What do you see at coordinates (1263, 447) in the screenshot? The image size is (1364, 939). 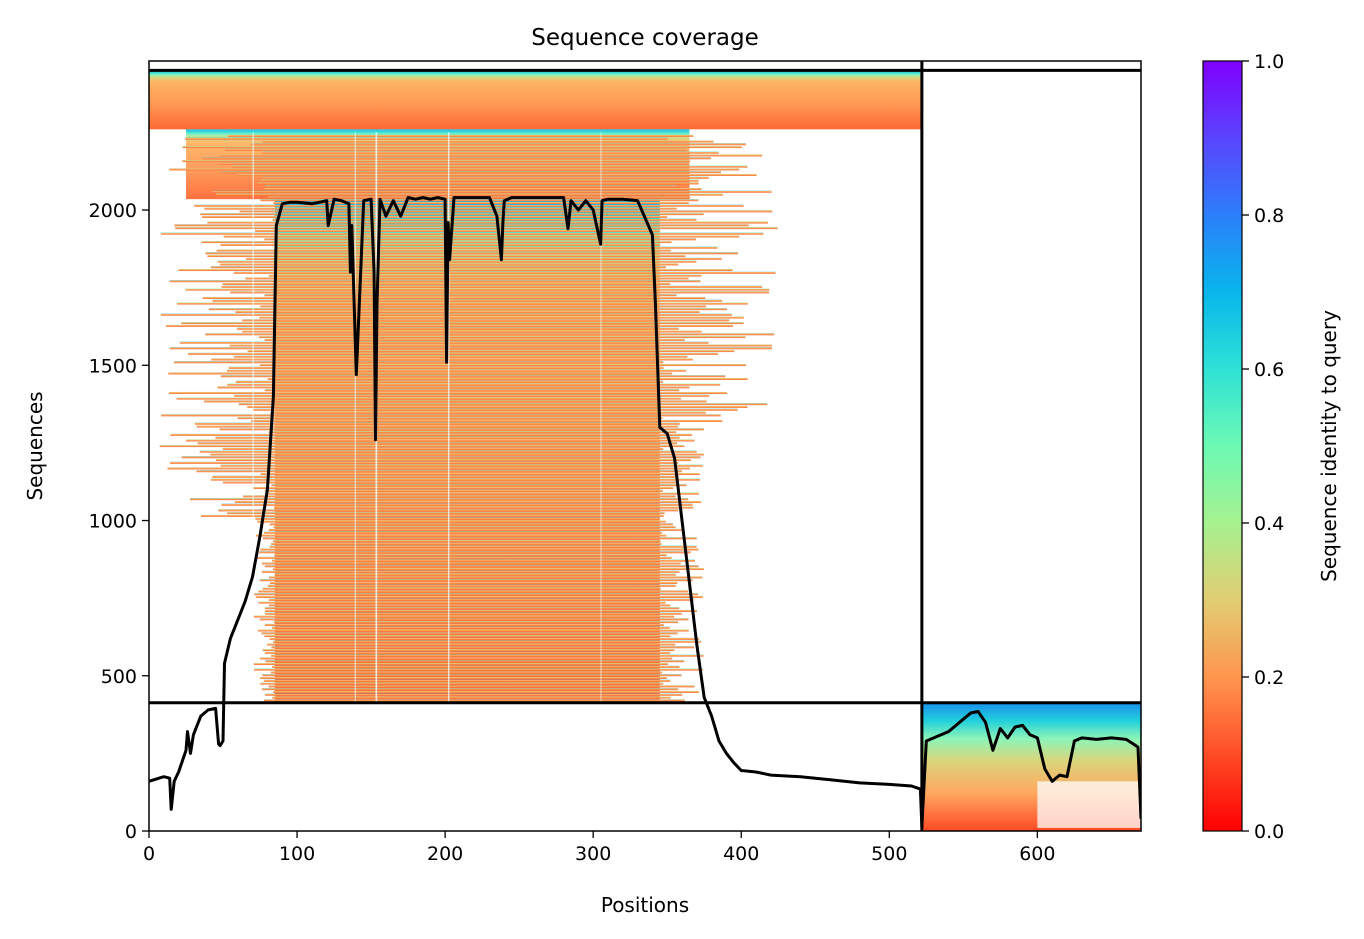 I see `colorbar-ticks: 0.0 0.2 0.4 0.6 0.8 1.0` at bounding box center [1263, 447].